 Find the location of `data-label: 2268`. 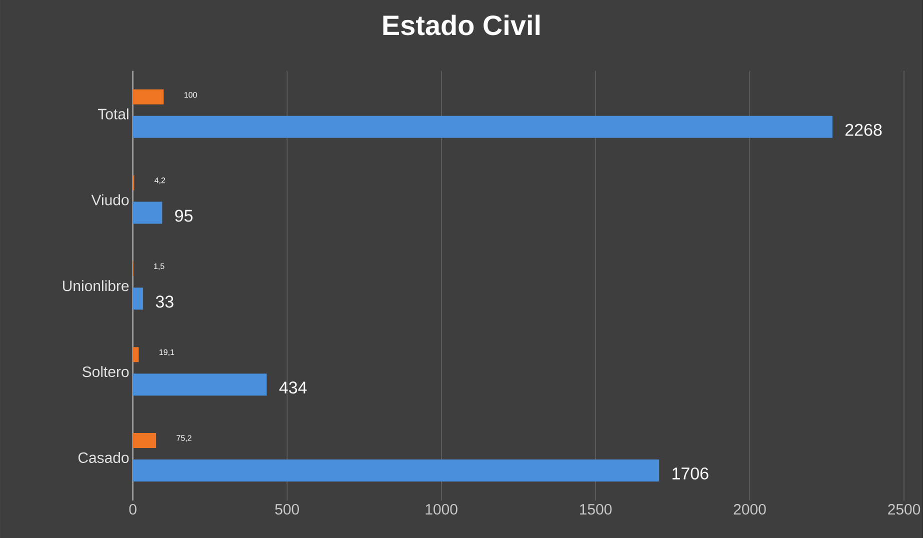

data-label: 2268 is located at coordinates (863, 130).